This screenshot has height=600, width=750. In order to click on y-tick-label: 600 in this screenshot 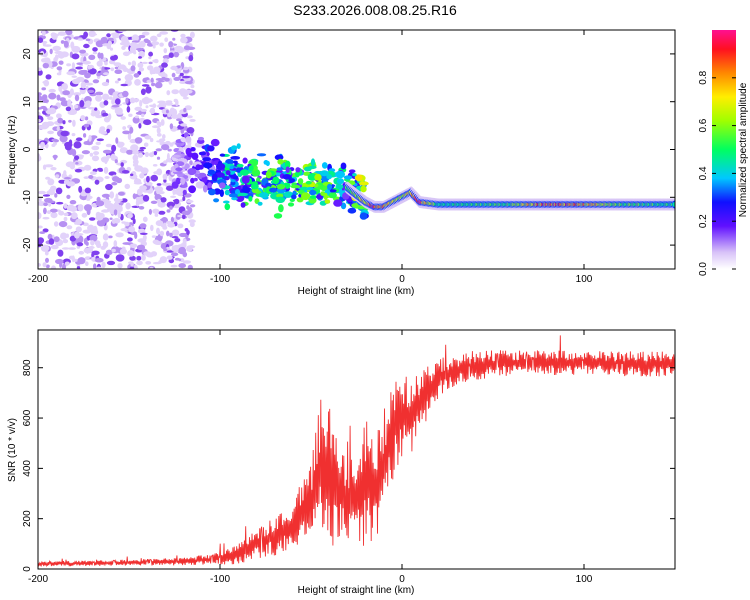, I will do `click(27, 417)`.